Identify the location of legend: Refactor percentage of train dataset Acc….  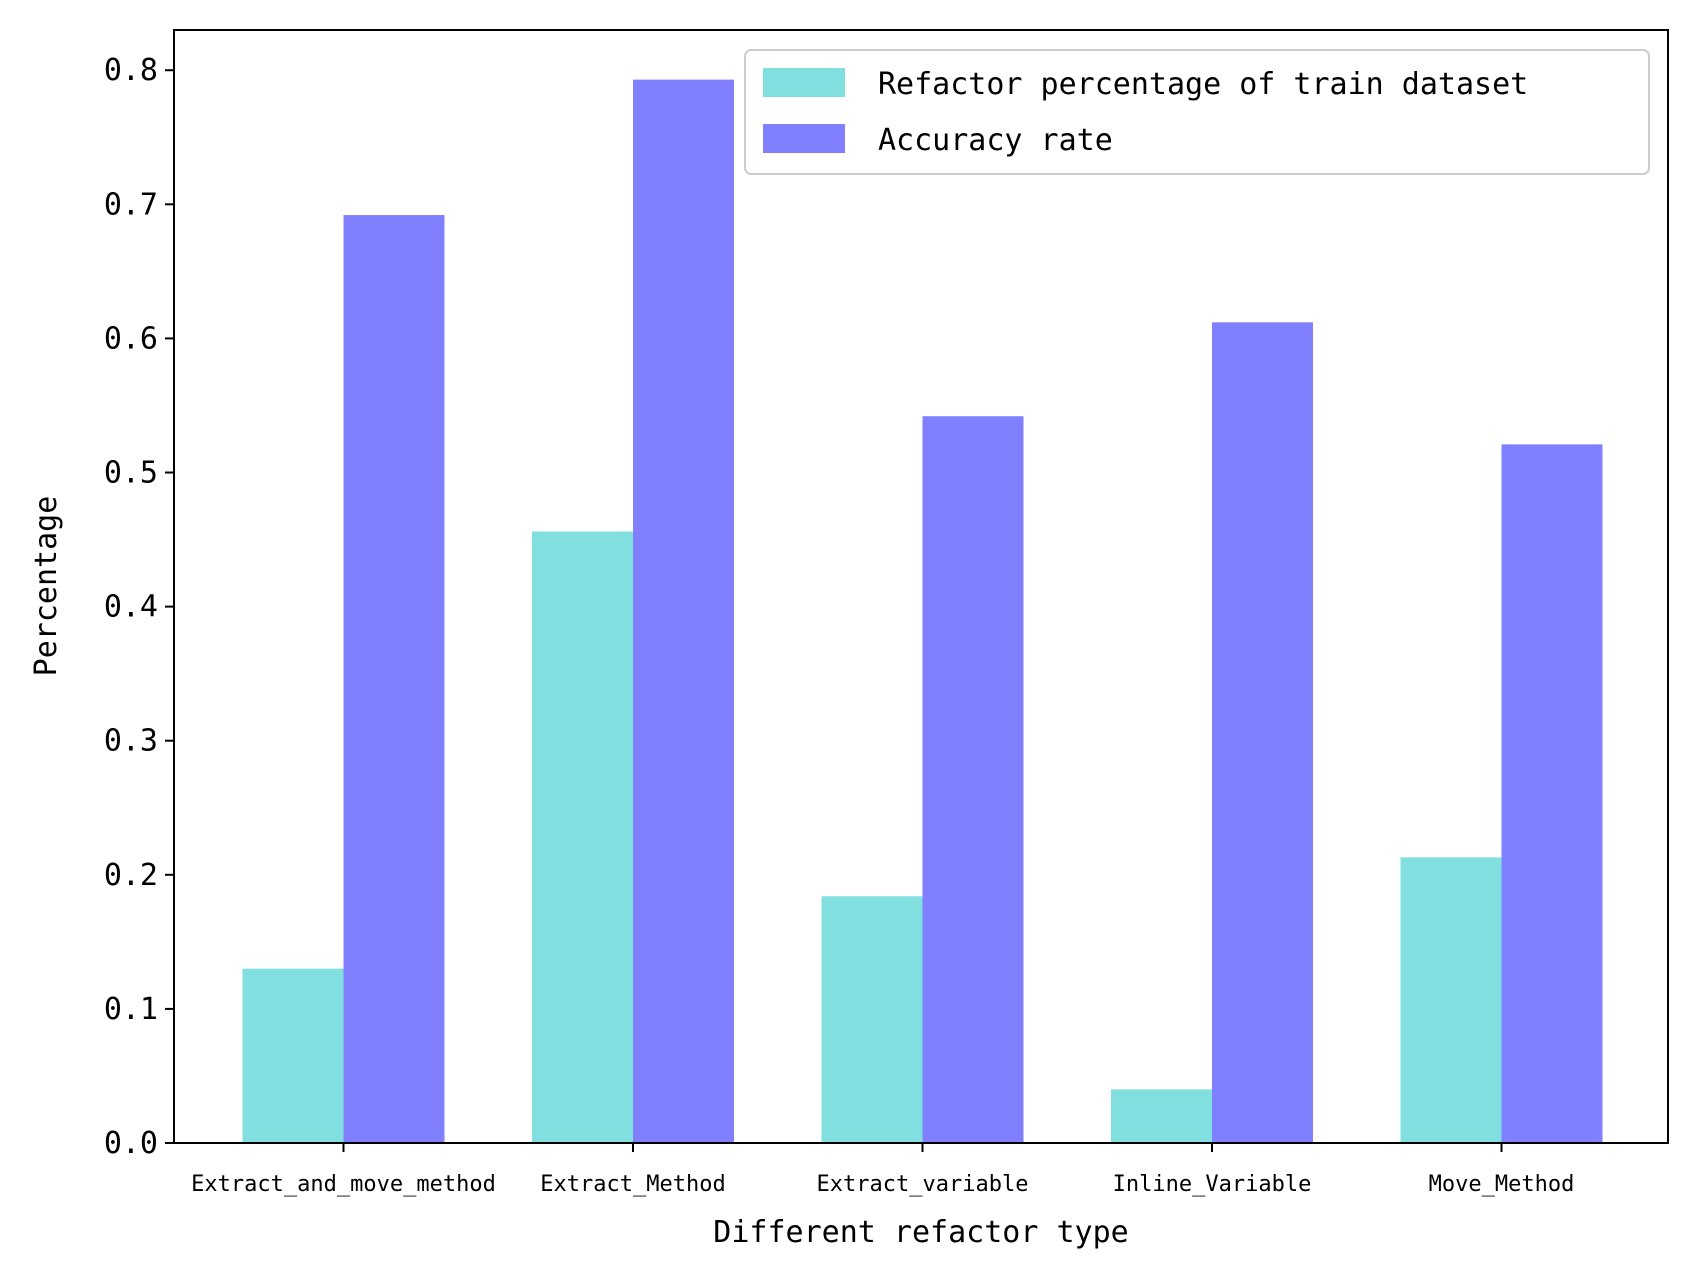
(1197, 112).